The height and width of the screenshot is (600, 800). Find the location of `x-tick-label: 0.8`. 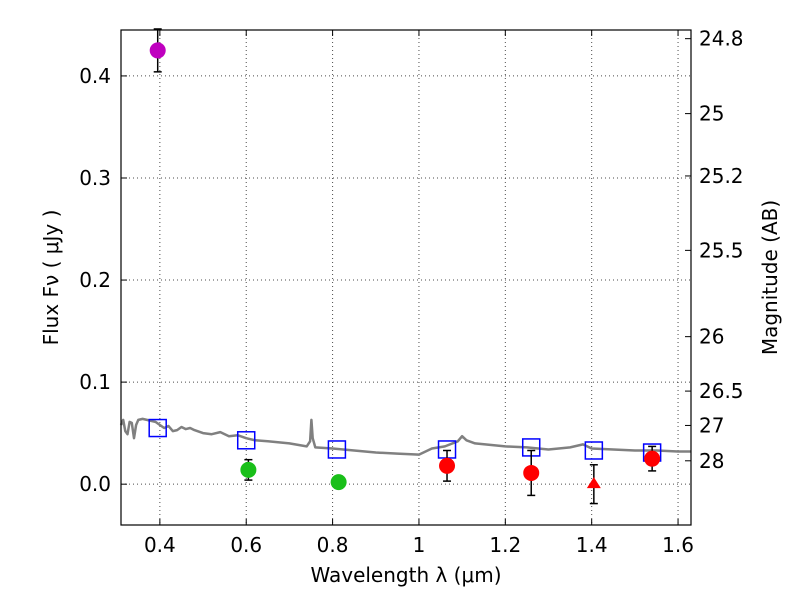

x-tick-label: 0.8 is located at coordinates (333, 545).